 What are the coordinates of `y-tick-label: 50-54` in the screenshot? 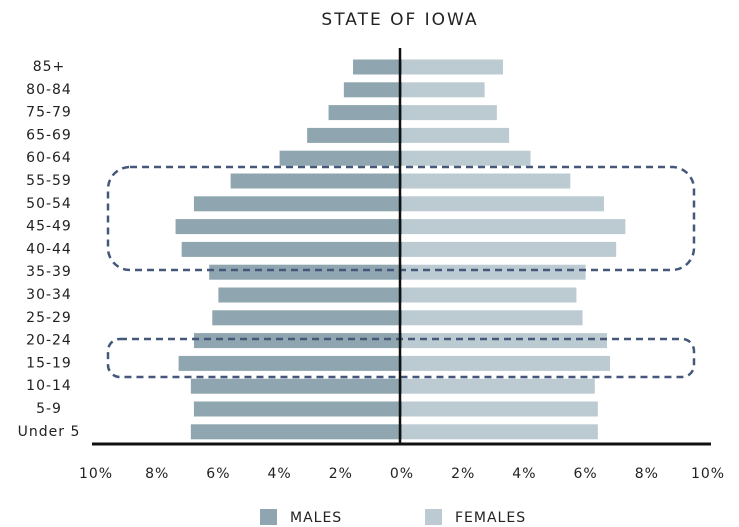 It's located at (49, 204).